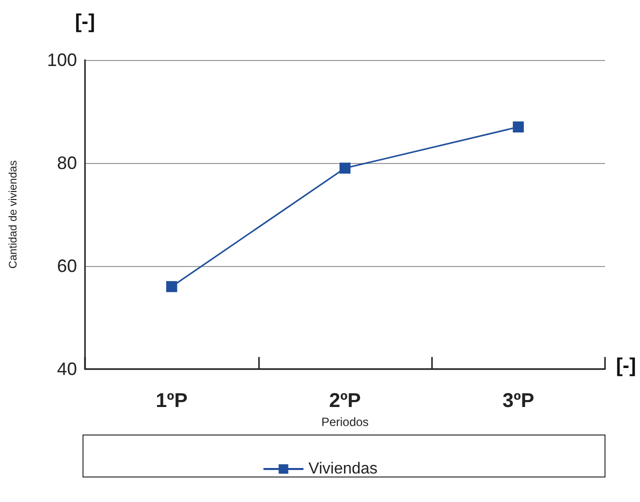  Describe the element at coordinates (66, 266) in the screenshot. I see `y-tick-label: 60` at that location.